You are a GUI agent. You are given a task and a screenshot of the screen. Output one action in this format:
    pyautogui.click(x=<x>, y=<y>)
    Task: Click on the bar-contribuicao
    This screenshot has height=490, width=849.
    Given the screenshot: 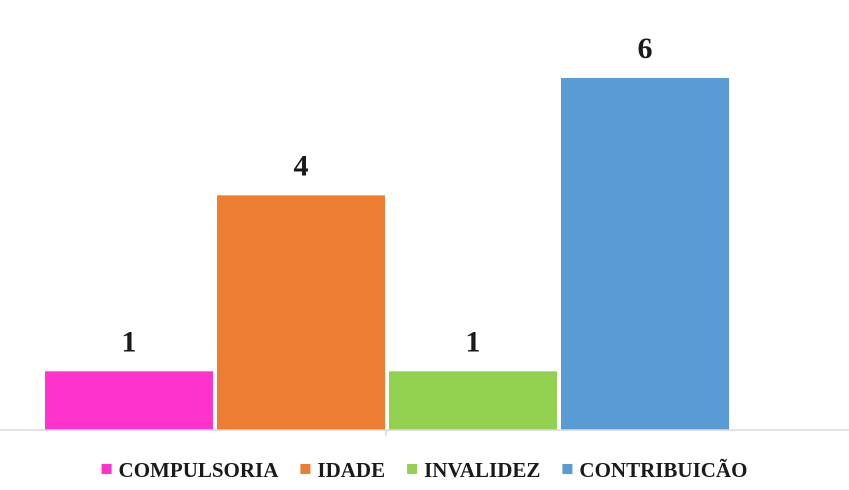 What is the action you would take?
    pyautogui.click(x=645, y=254)
    